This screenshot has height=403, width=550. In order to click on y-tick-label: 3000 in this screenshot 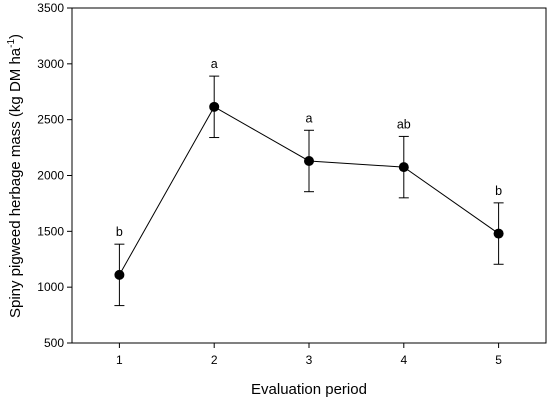, I will do `click(50, 64)`.